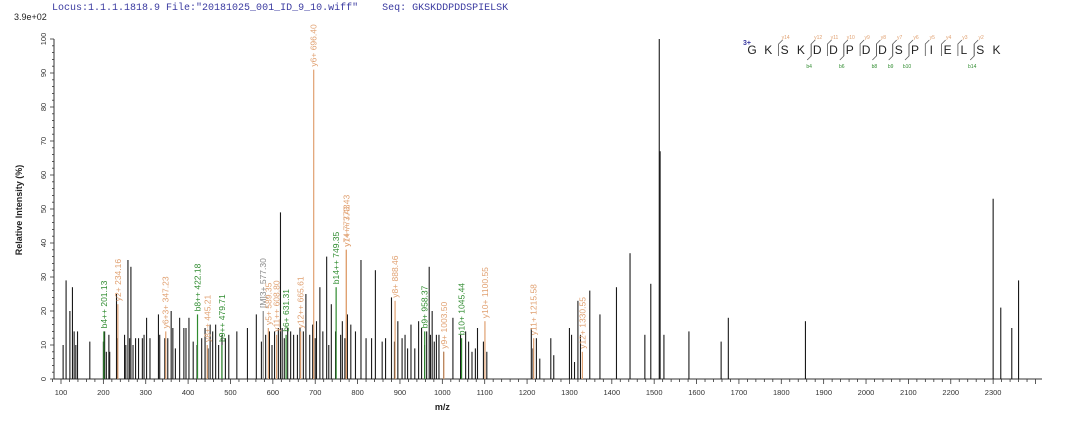 This screenshot has height=423, width=1080. Describe the element at coordinates (485, 392) in the screenshot. I see `x-tick-label: 1100` at that location.